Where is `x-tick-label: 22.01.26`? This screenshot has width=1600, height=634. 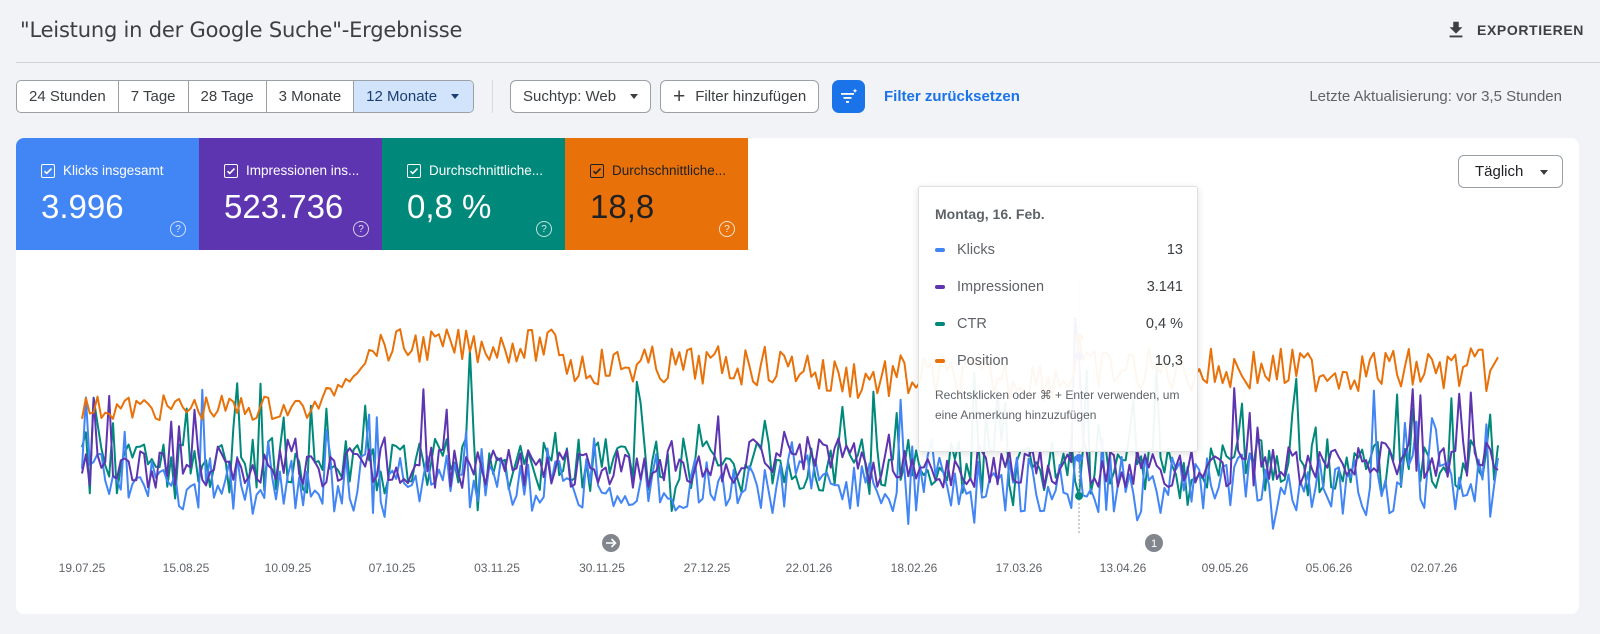
x-tick-label: 22.01.26 is located at coordinates (809, 568).